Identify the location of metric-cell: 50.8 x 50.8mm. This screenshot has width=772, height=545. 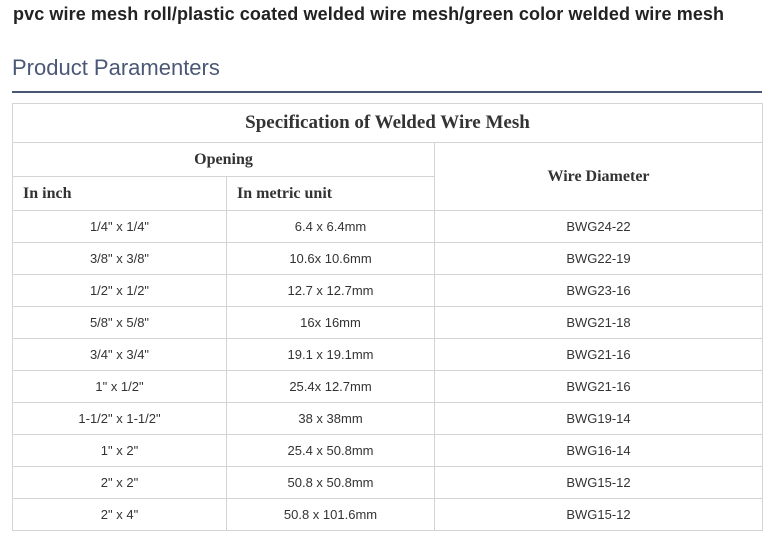
(330, 482).